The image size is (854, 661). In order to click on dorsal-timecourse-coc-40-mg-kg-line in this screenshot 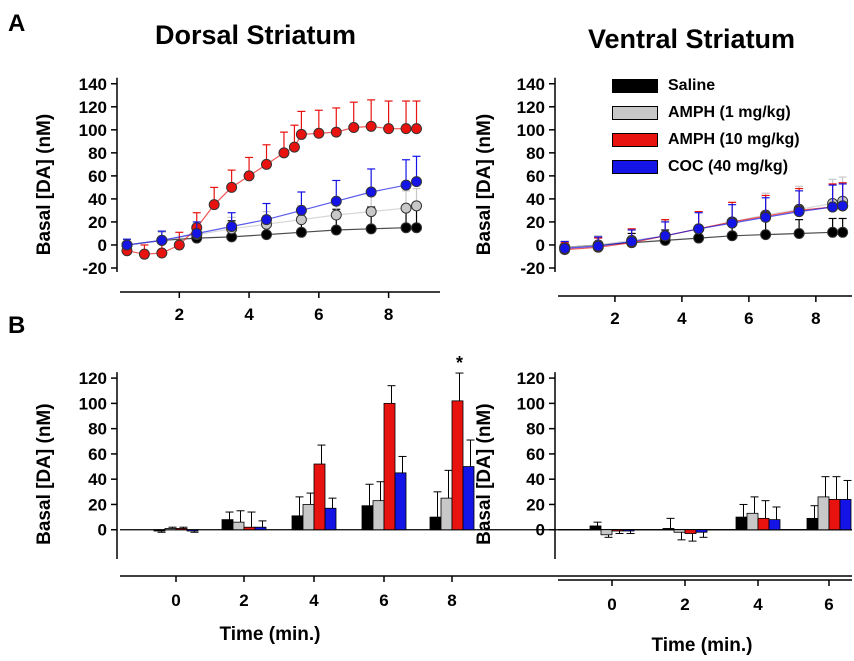, I will do `click(271, 213)`.